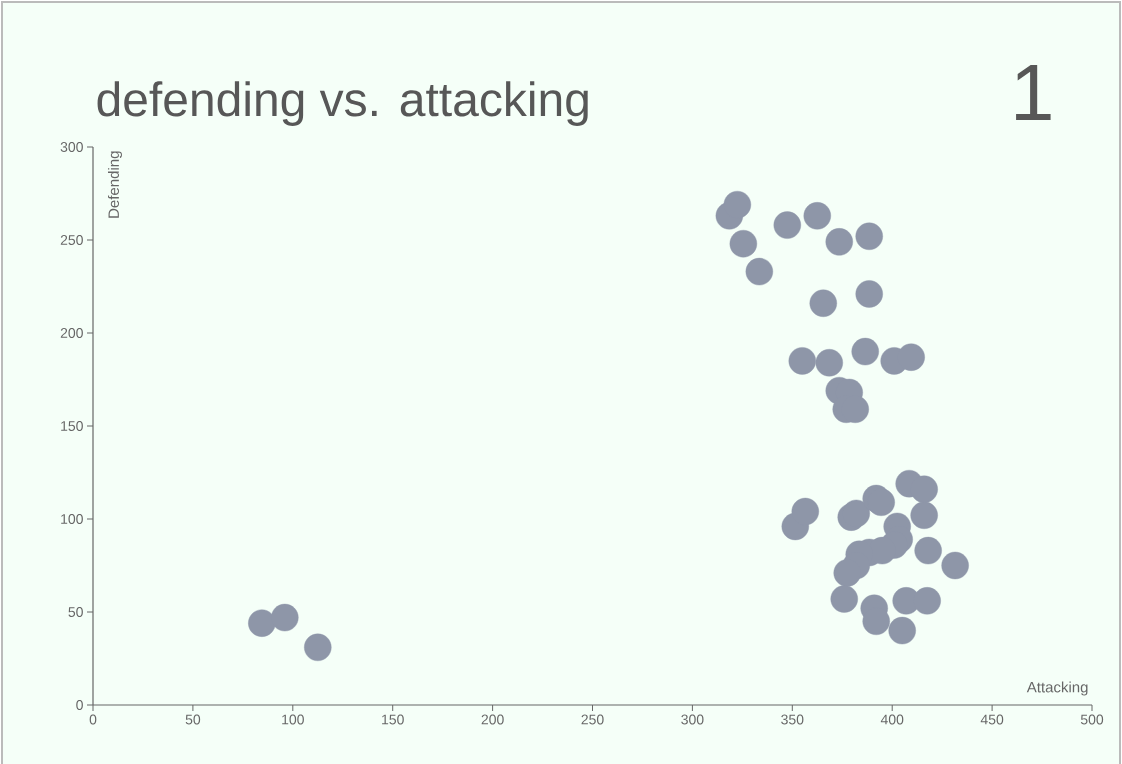 The height and width of the screenshot is (764, 1122). Describe the element at coordinates (342, 103) in the screenshot. I see `chart-title: defending vs. attacking` at that location.